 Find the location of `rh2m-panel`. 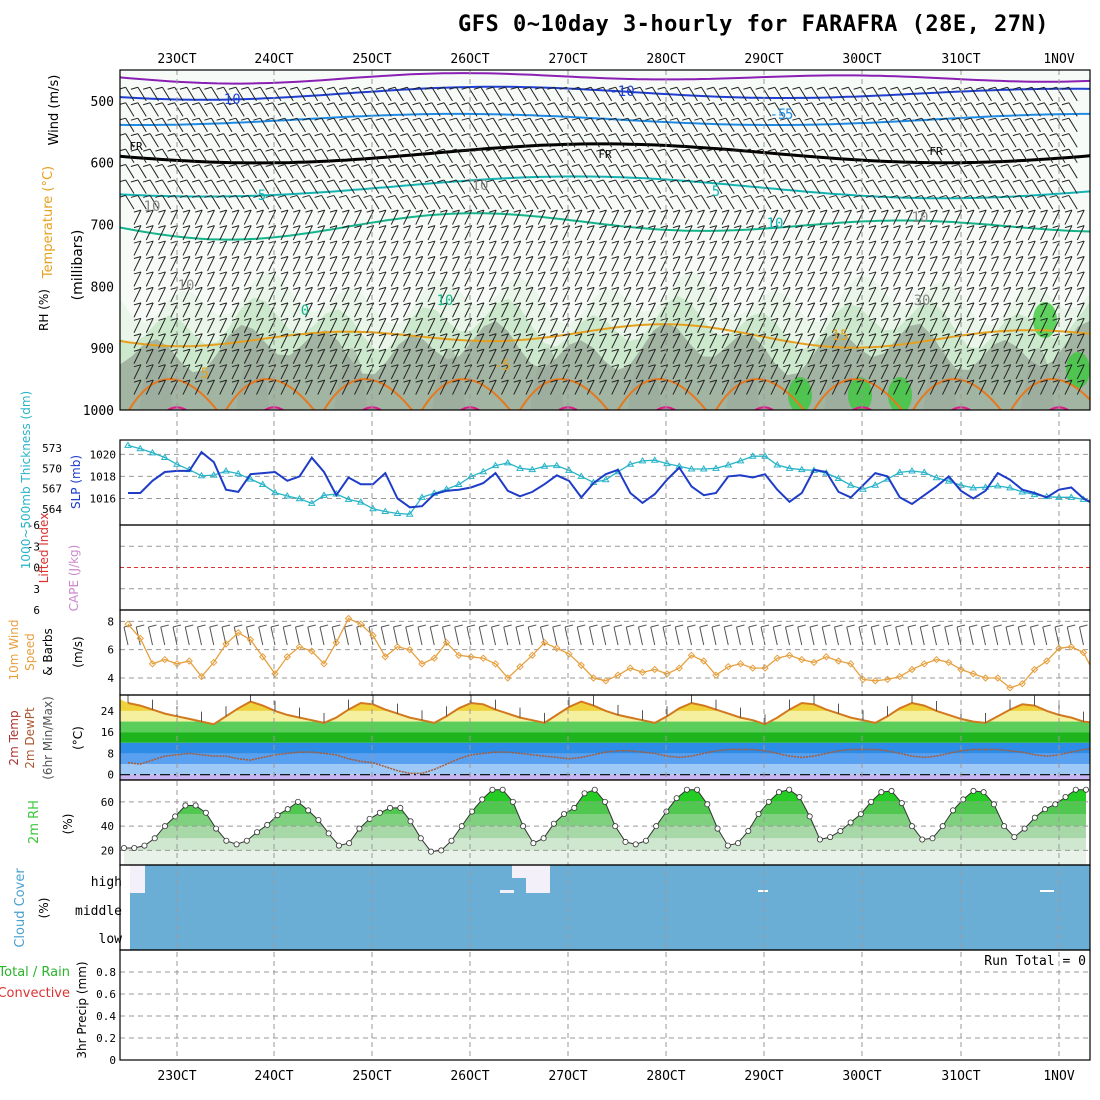

rh2m-panel is located at coordinates (605, 822).